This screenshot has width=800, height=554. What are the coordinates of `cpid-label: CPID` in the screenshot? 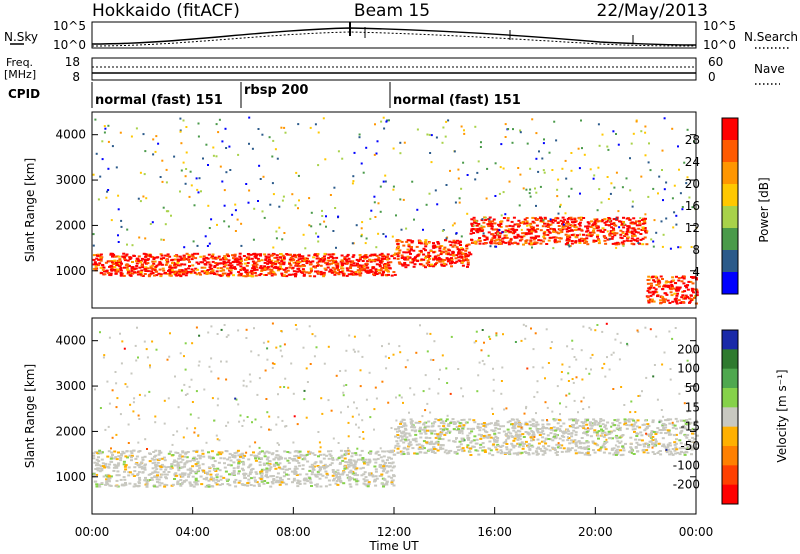 It's located at (24, 94).